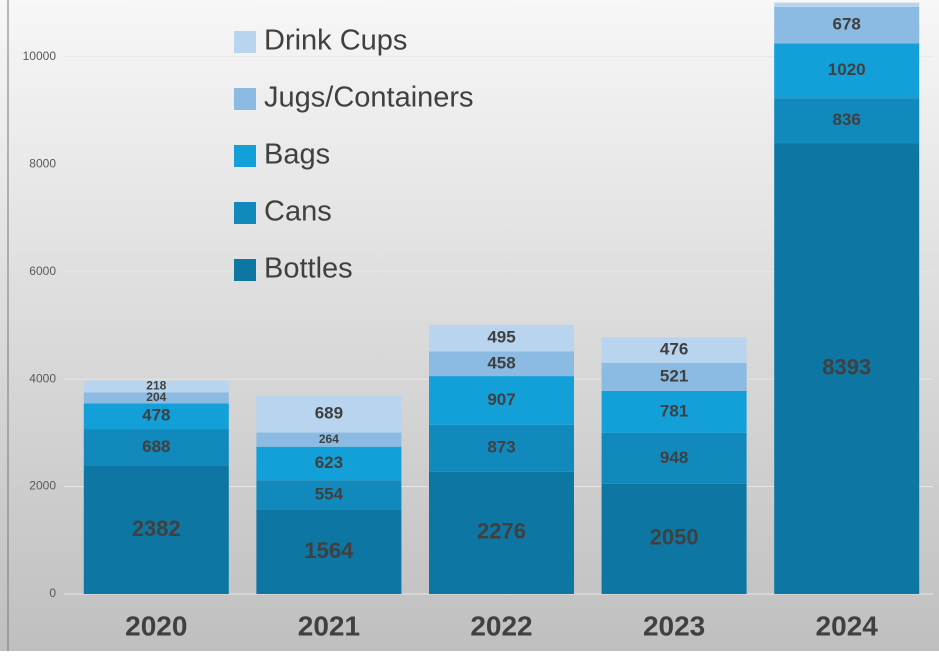 This screenshot has height=656, width=939. I want to click on data-label: 8393, so click(846, 366).